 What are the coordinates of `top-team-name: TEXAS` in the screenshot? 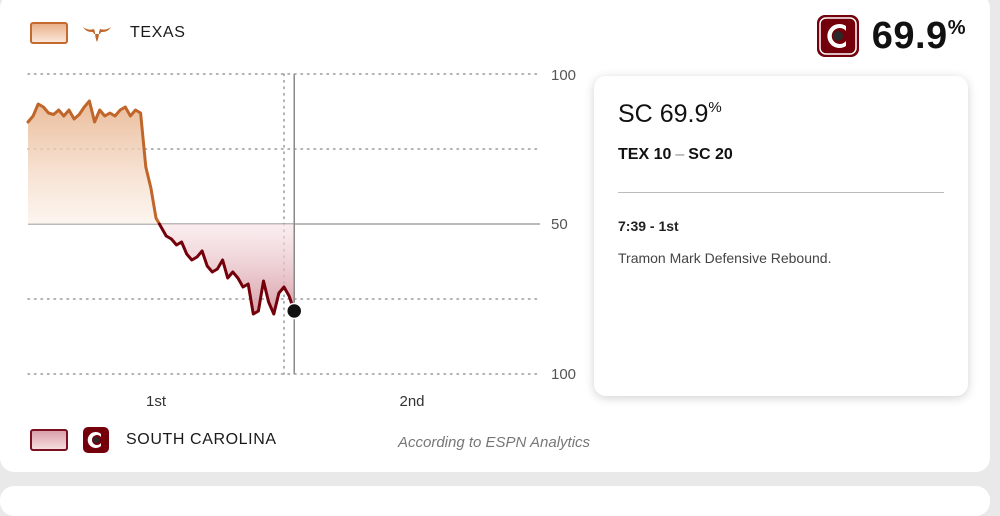 It's located at (158, 32).